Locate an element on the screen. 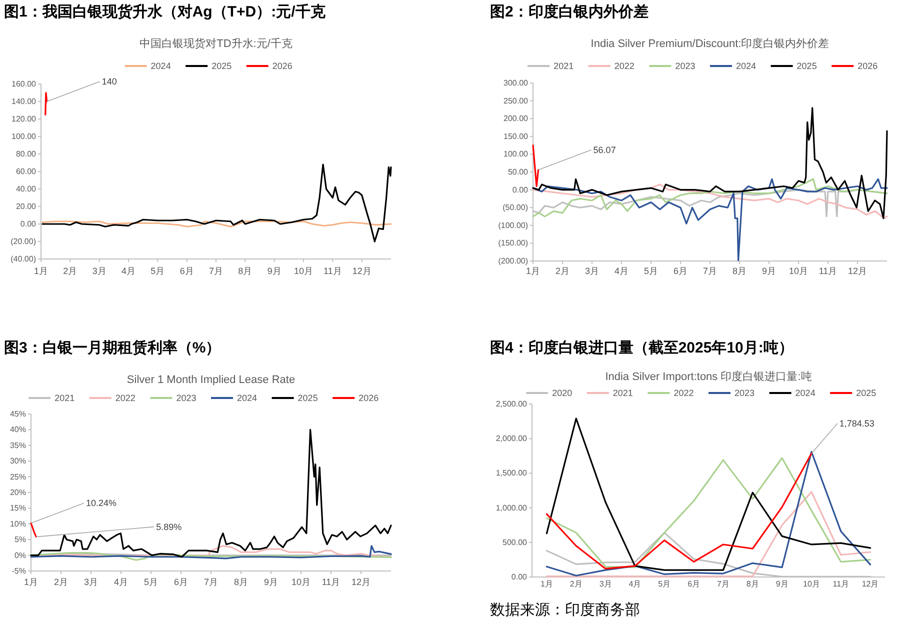 The height and width of the screenshot is (624, 899). annotation: 140 is located at coordinates (109, 81).